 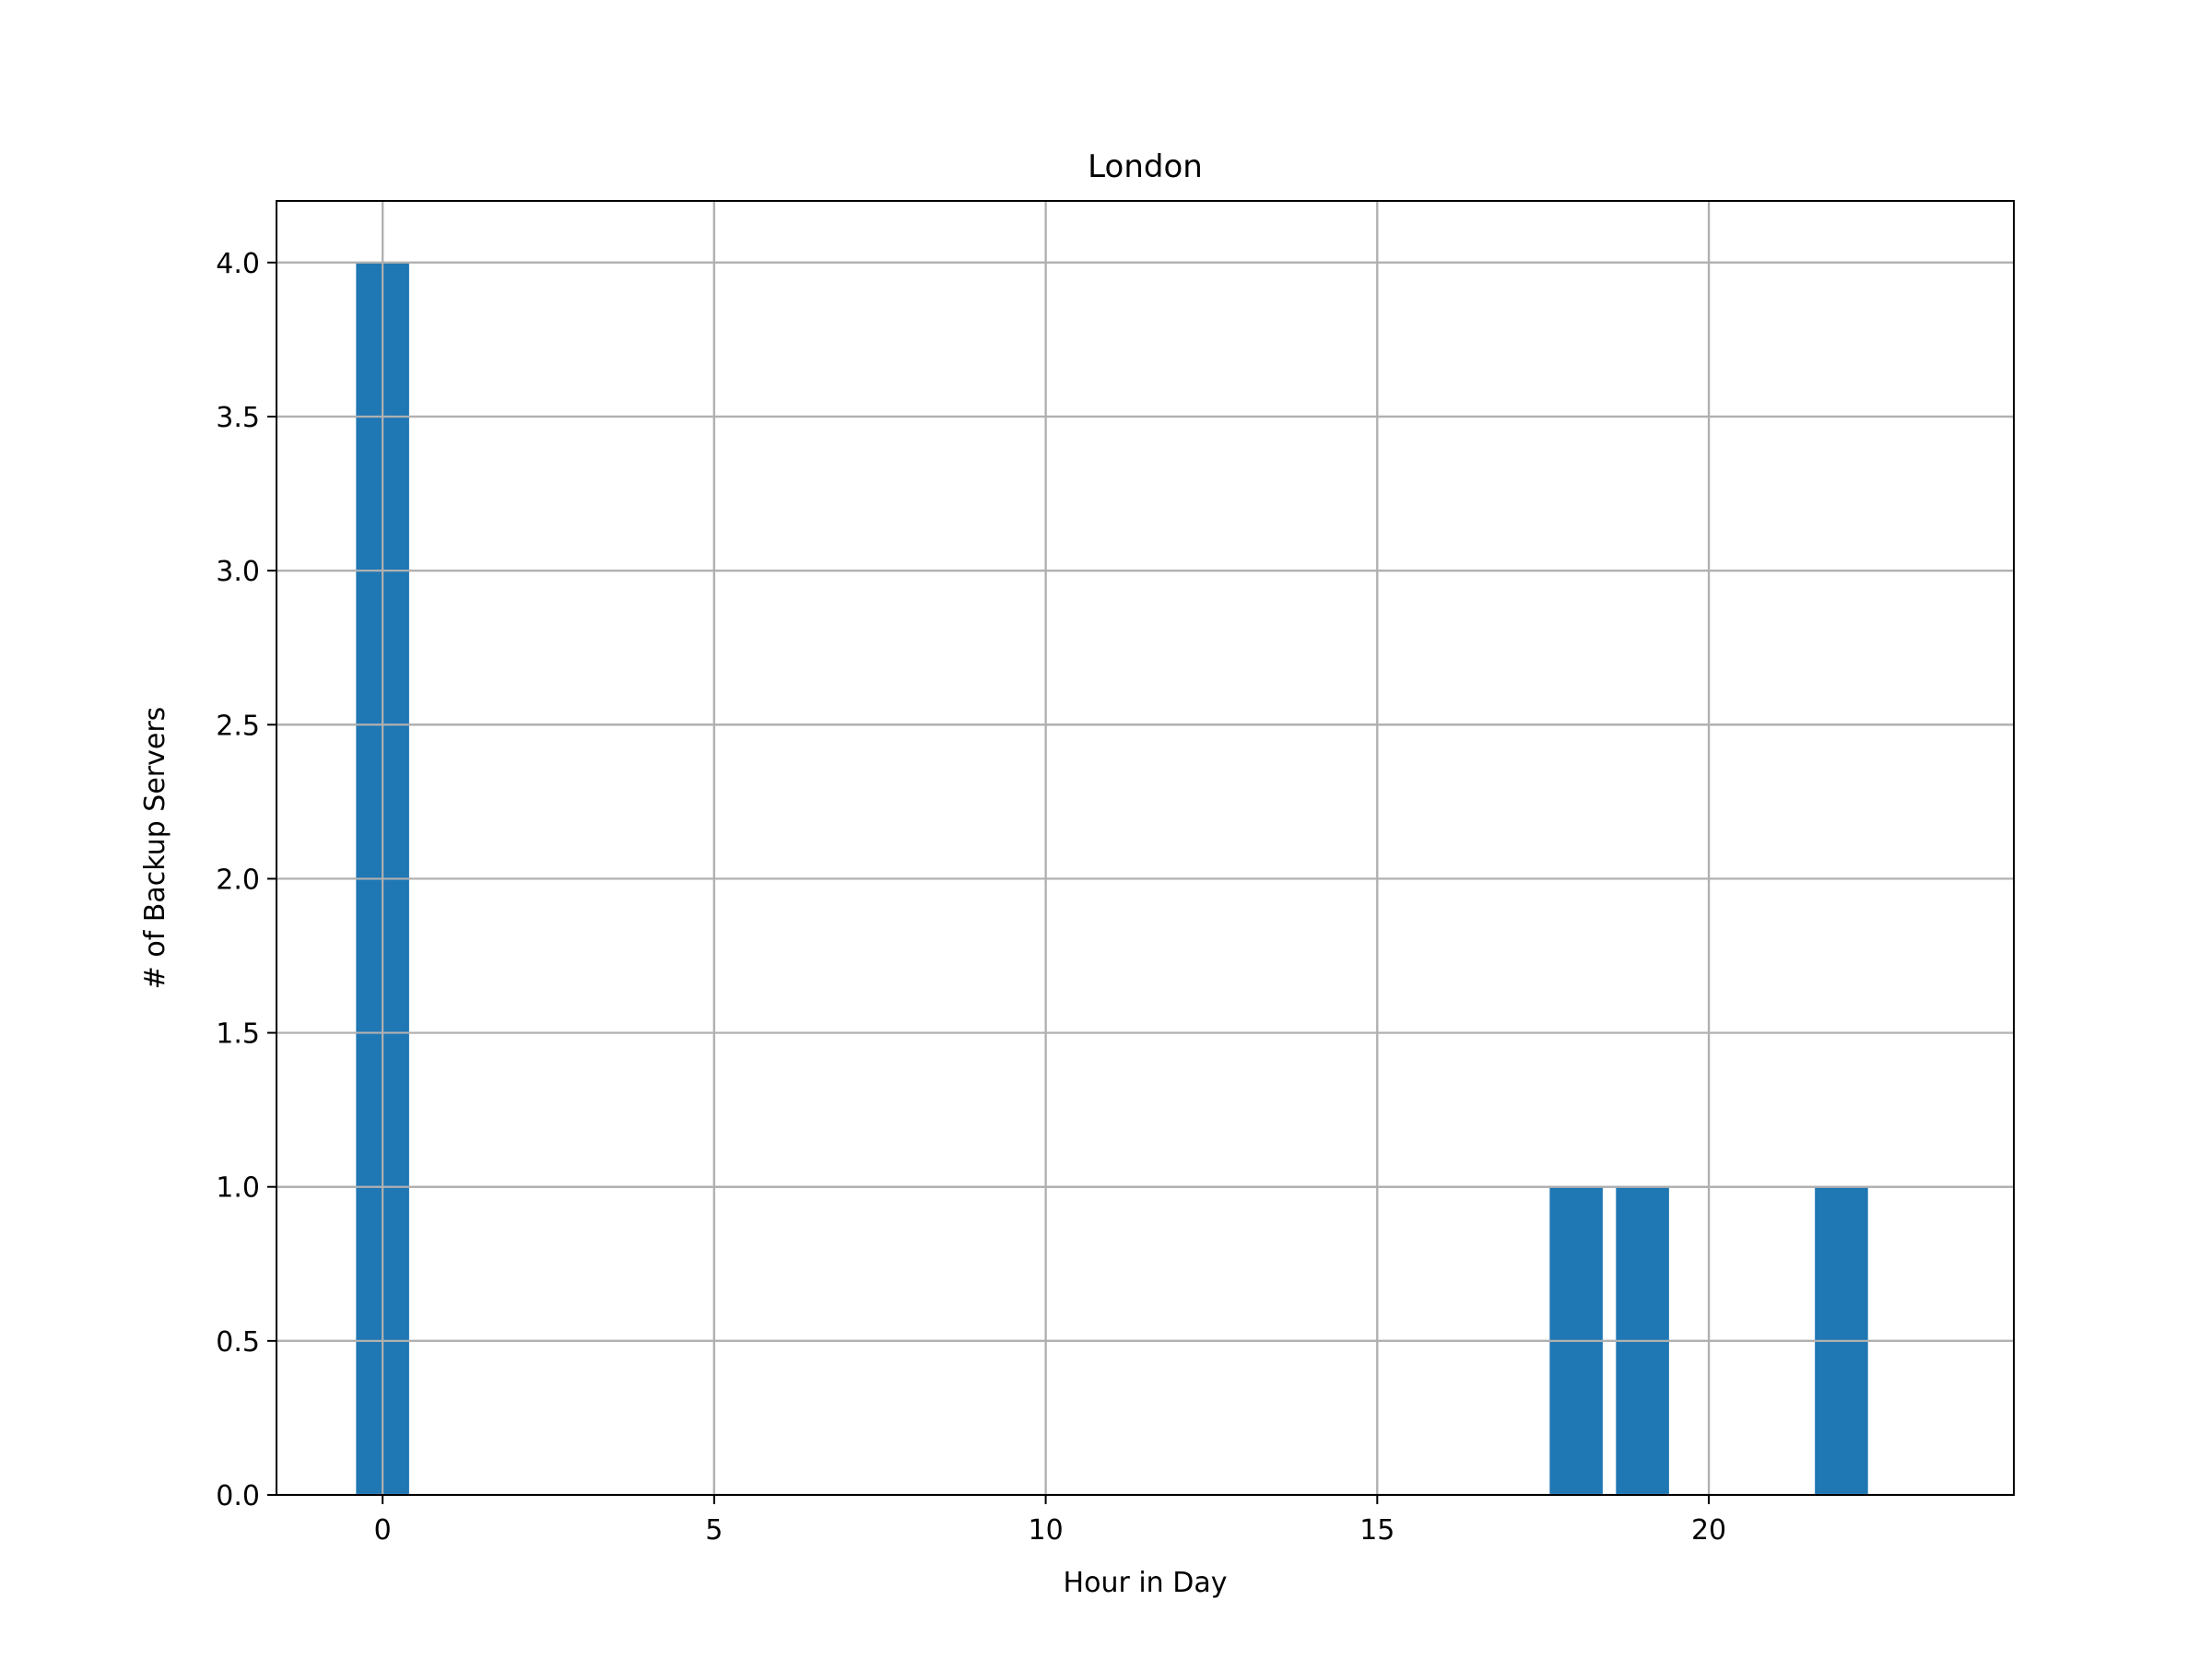 What do you see at coordinates (155, 848) in the screenshot?
I see `y-axis-label: # of Backup Servers` at bounding box center [155, 848].